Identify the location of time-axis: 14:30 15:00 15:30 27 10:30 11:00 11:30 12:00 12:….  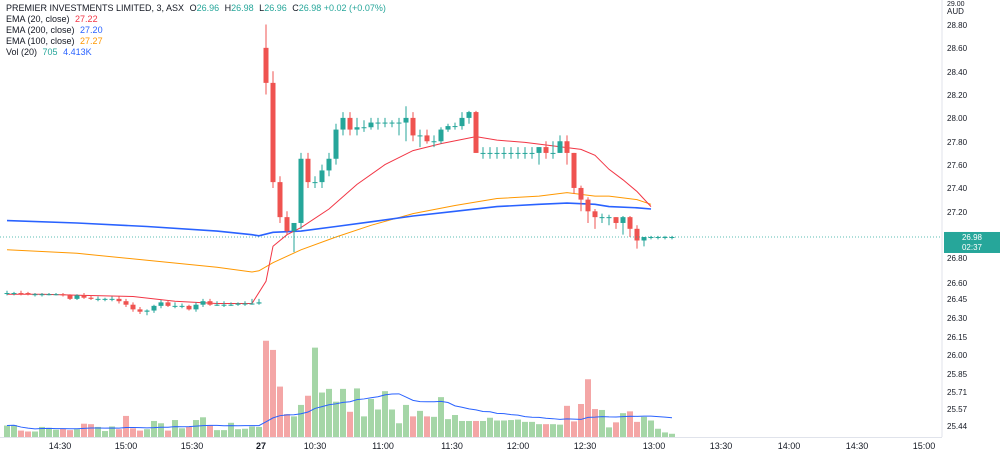
(492, 446).